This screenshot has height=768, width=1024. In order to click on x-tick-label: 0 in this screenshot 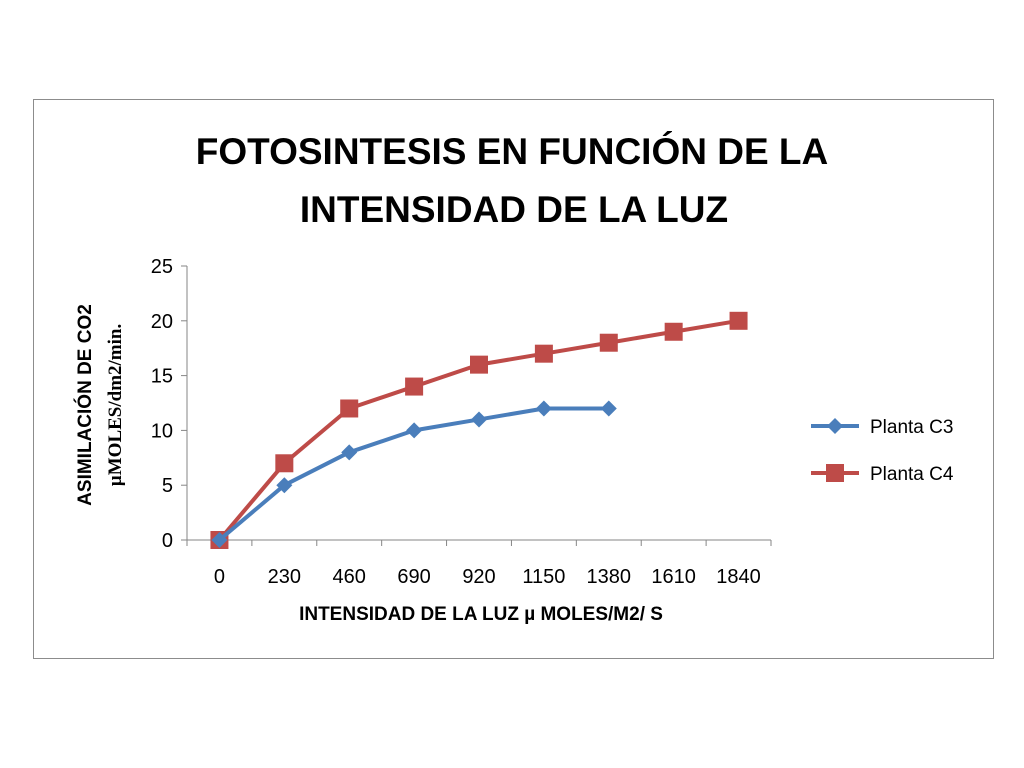, I will do `click(219, 577)`.